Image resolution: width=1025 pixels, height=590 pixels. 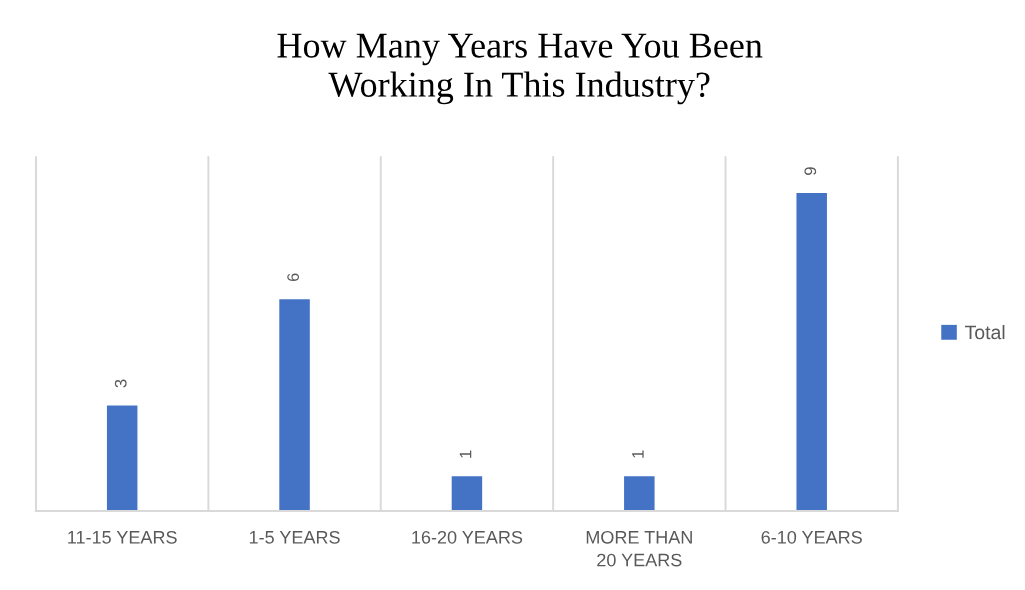 What do you see at coordinates (467, 537) in the screenshot?
I see `x-tick-label: 16-20 YEARS` at bounding box center [467, 537].